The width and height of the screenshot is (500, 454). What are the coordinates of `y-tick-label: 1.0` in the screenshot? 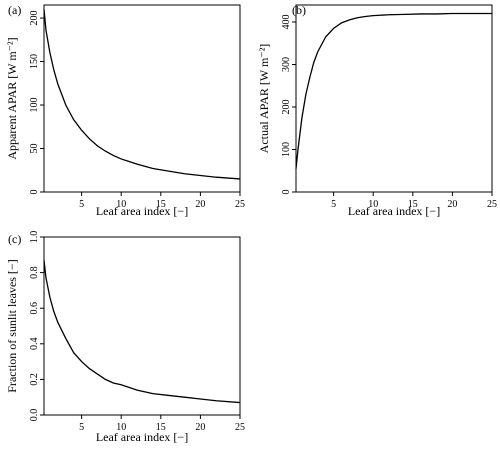 It's located at (34, 237).